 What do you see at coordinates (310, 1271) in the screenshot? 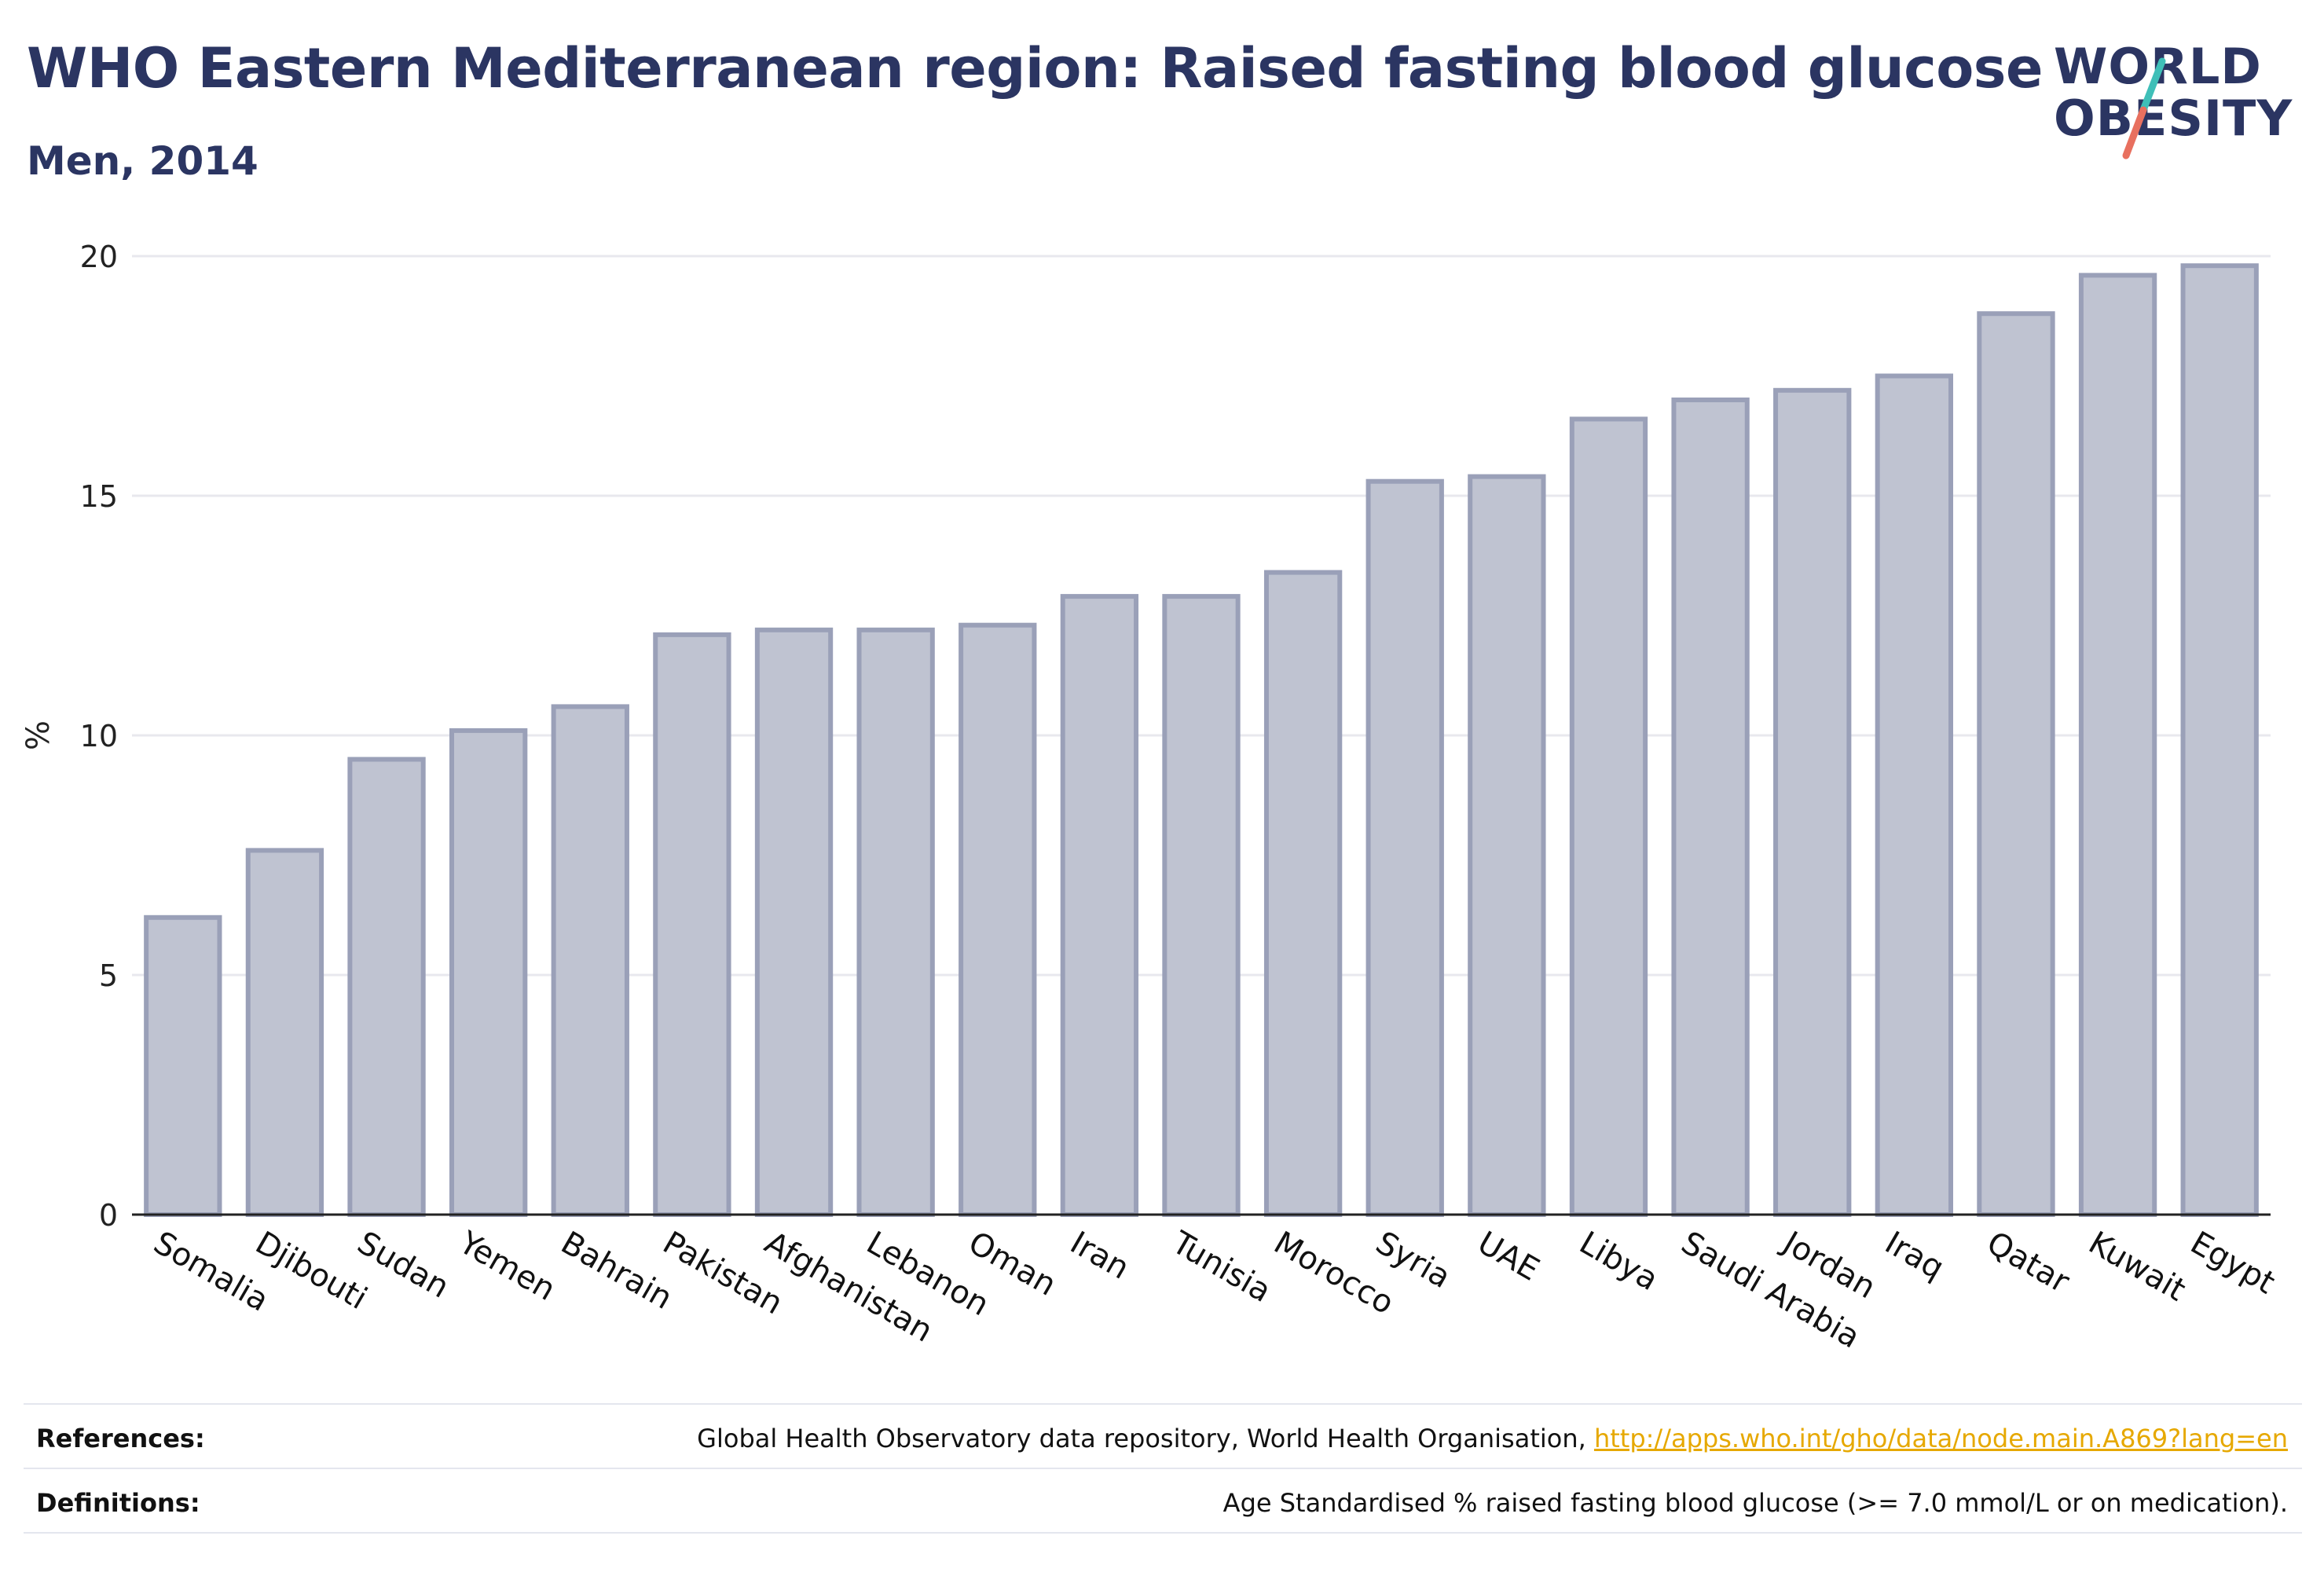
I see `x-tick-label: Djibouti` at bounding box center [310, 1271].